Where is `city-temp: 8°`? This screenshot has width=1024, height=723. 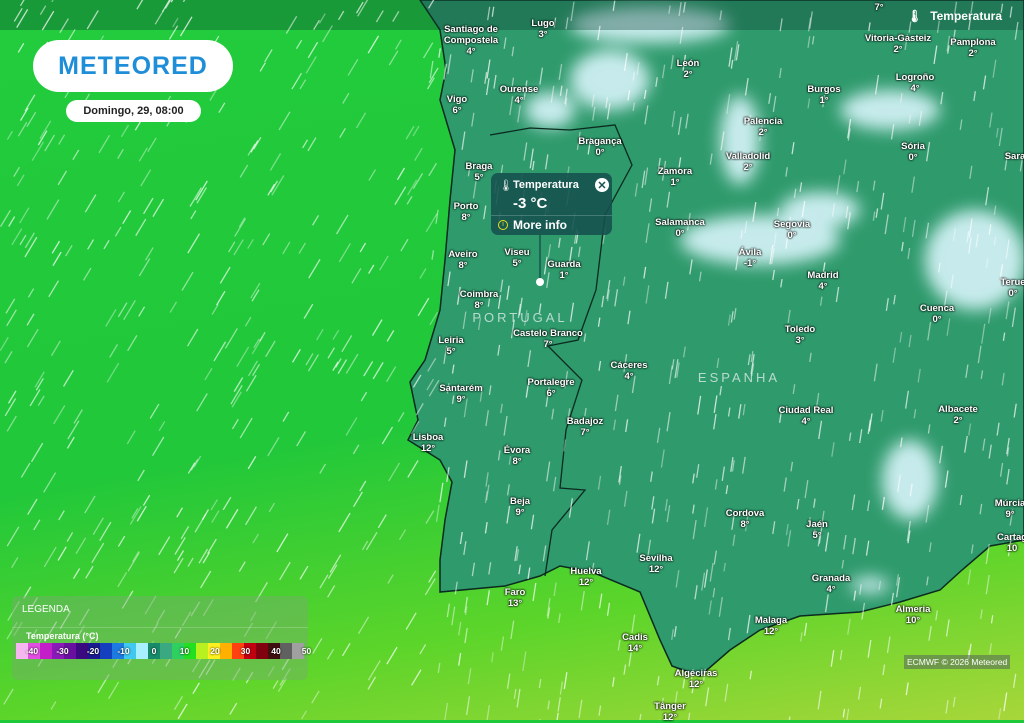 city-temp: 8° is located at coordinates (462, 265).